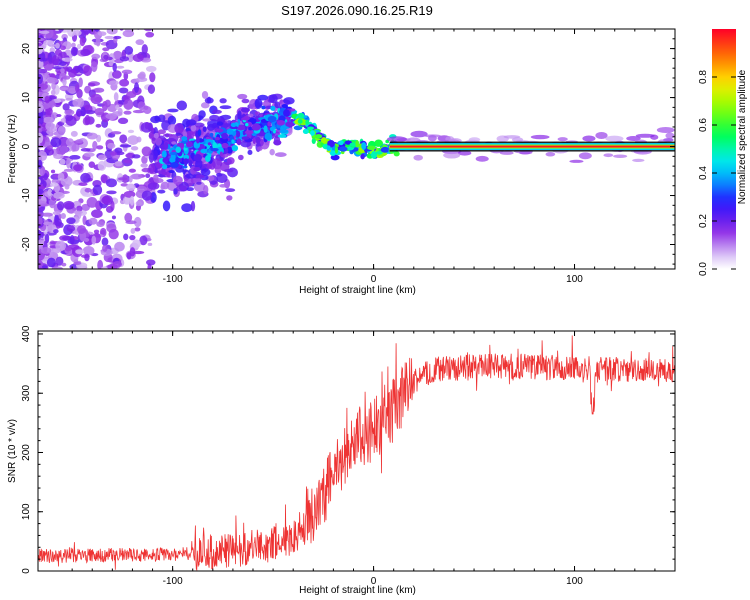 The height and width of the screenshot is (600, 750). Describe the element at coordinates (357, 10) in the screenshot. I see `figure-title: S197.2026.090.16.25.R19` at that location.